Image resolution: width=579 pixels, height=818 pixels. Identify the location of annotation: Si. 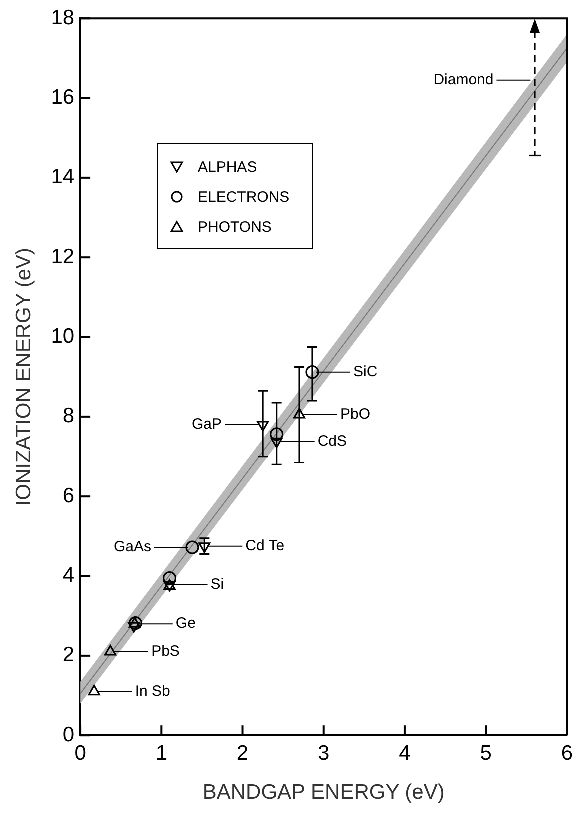
(217, 585).